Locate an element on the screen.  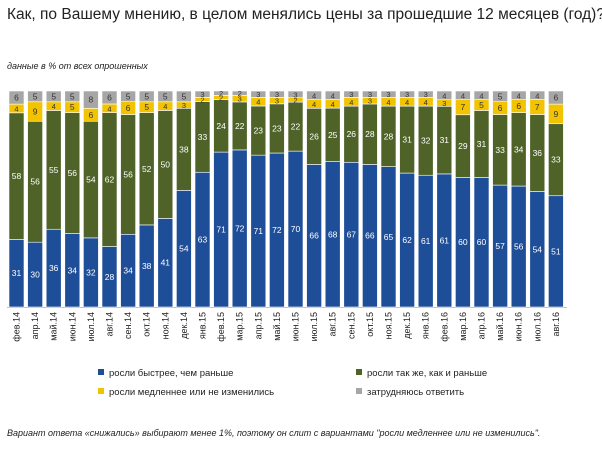
data-label: 8 is located at coordinates (91, 100).